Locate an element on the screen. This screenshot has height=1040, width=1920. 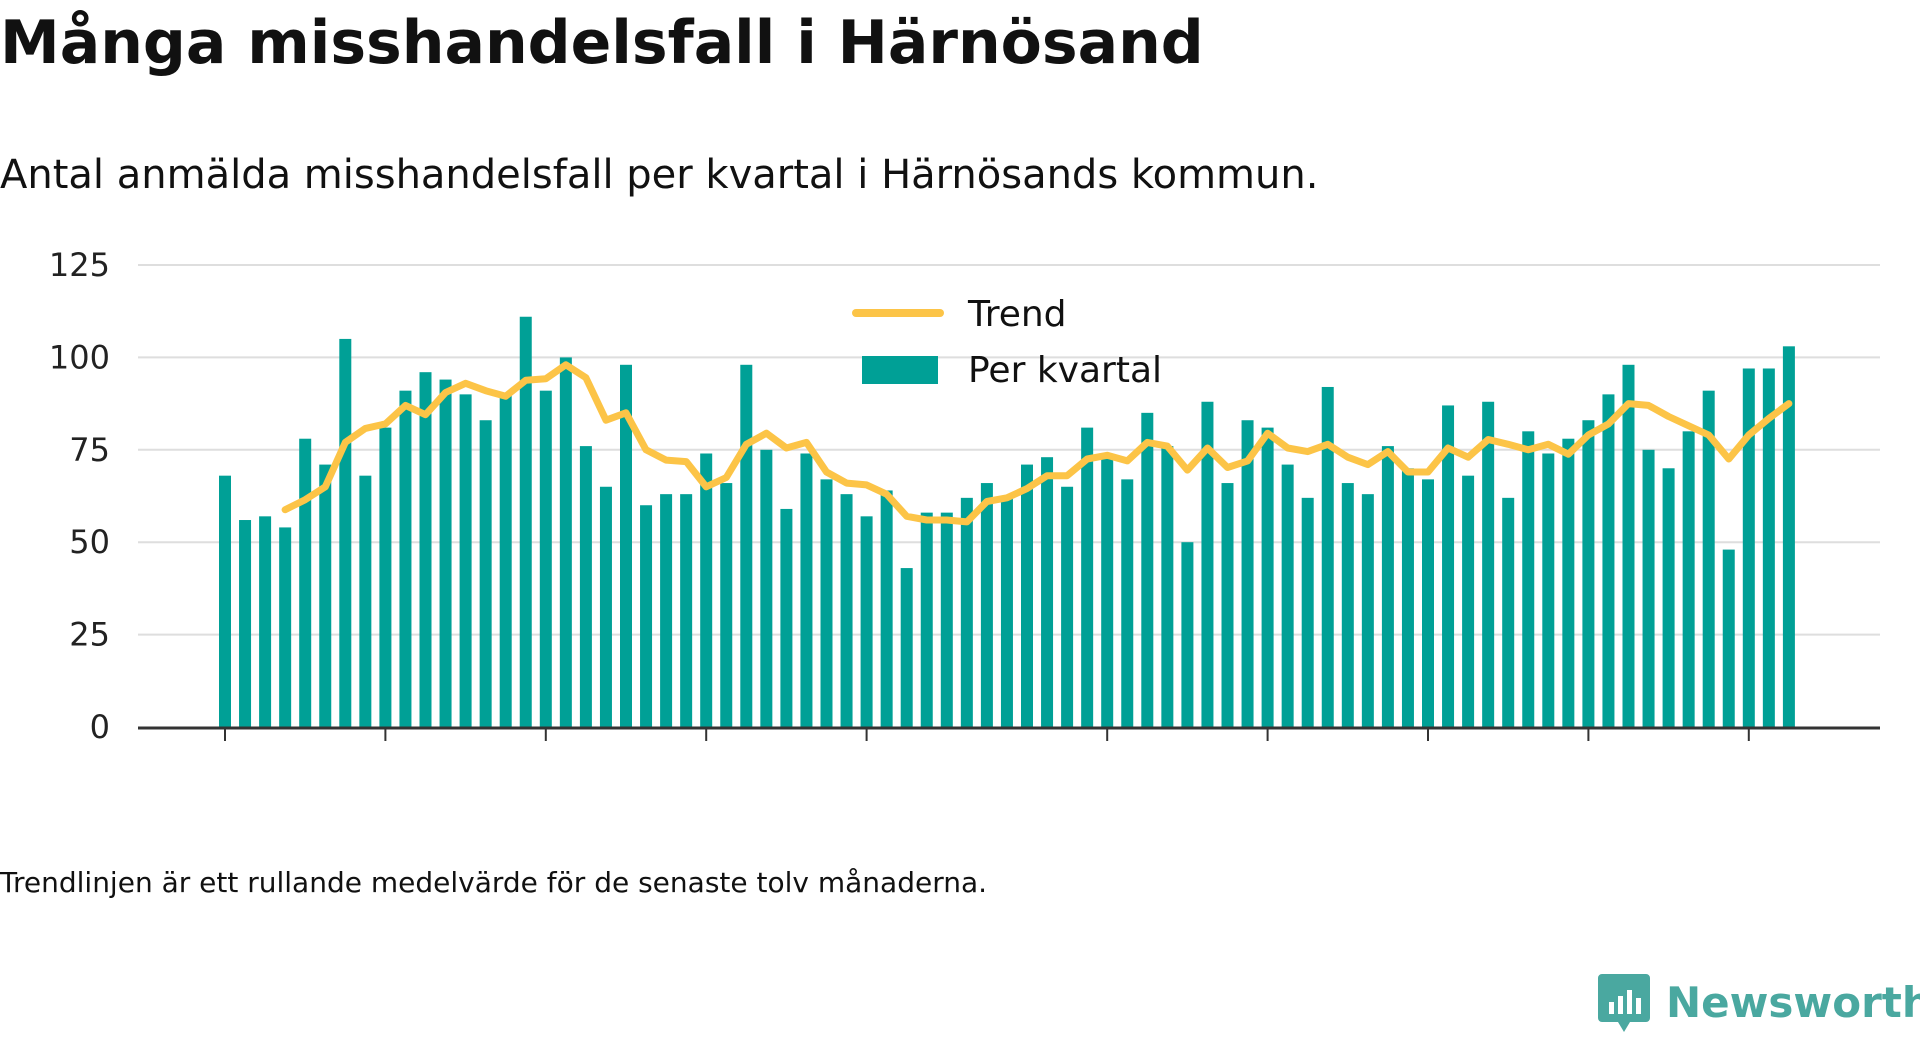
x-tick-label: 2006 is located at coordinates (224, 758).